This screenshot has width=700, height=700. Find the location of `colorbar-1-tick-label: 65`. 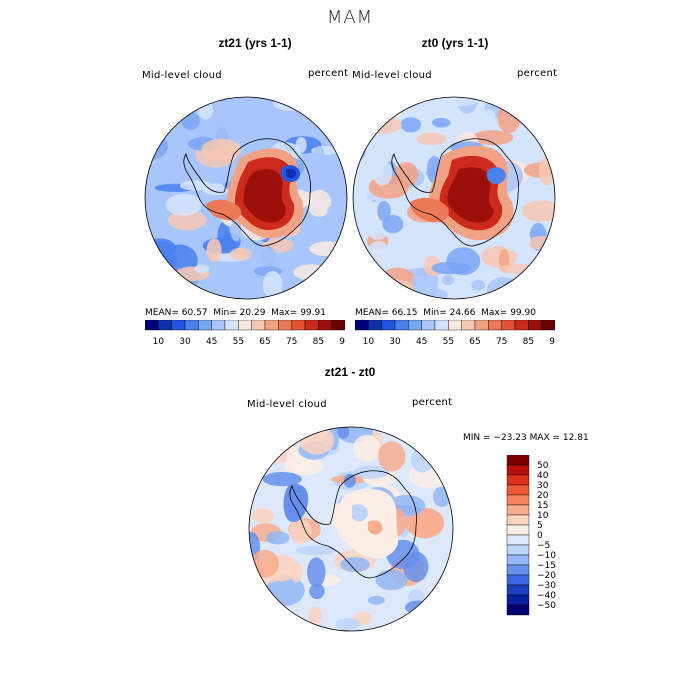

colorbar-1-tick-label: 65 is located at coordinates (264, 342).